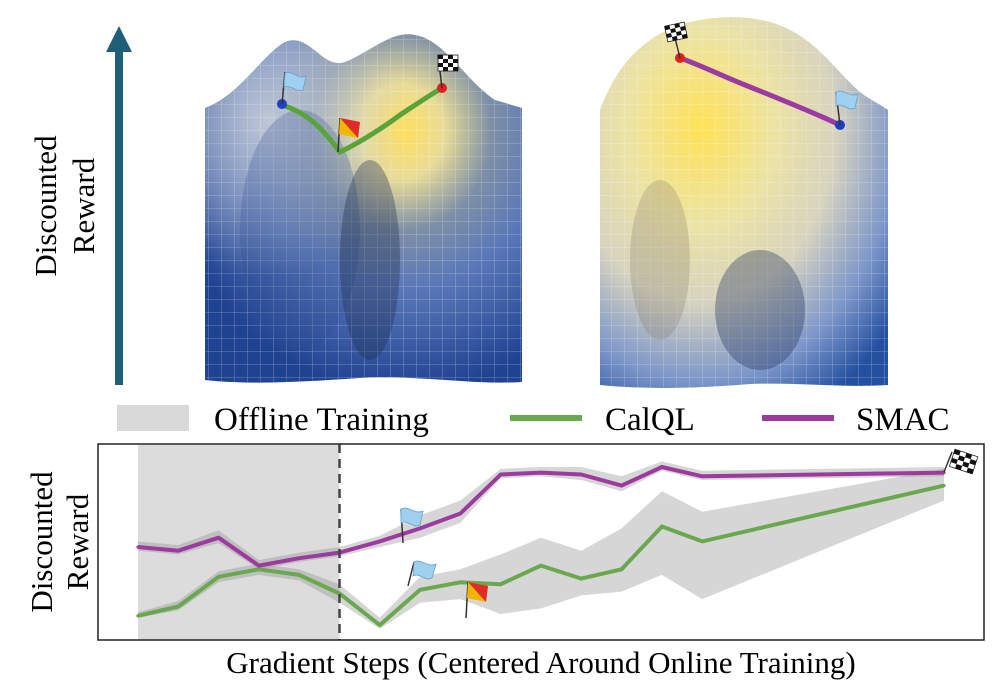 This screenshot has width=997, height=697. I want to click on legend-label-smac: SMAC, so click(903, 420).